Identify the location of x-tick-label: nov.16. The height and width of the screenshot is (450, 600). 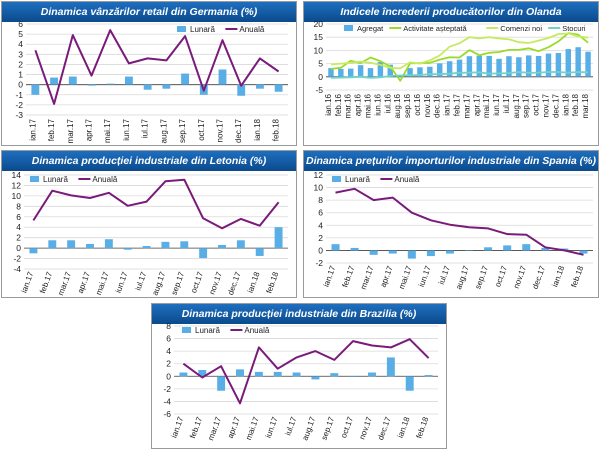
(427, 105).